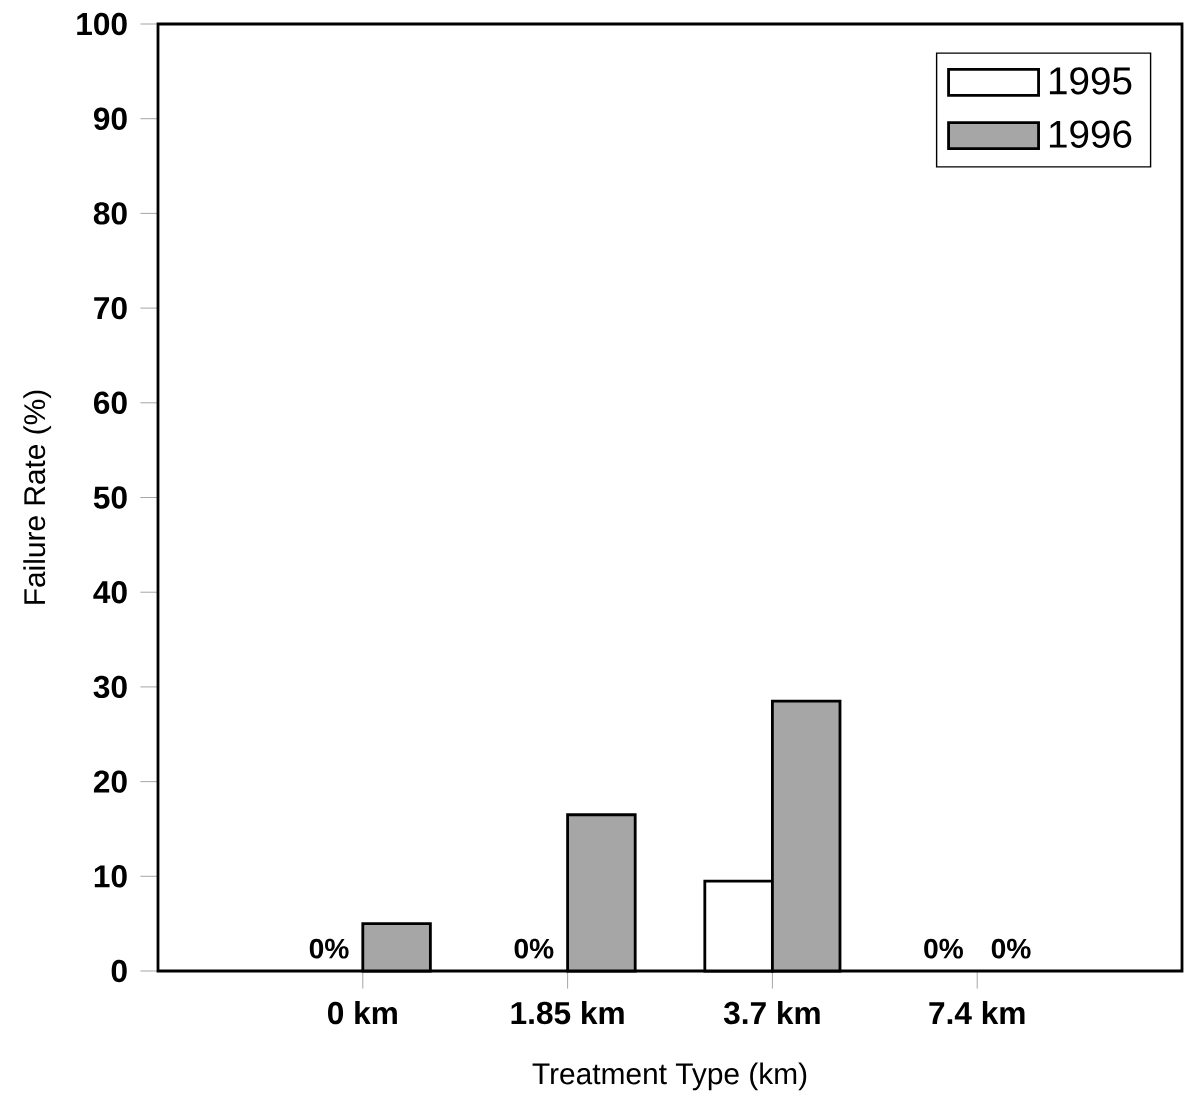 This screenshot has width=1202, height=1119. Describe the element at coordinates (1090, 81) in the screenshot. I see `legend-label: 1995` at that location.